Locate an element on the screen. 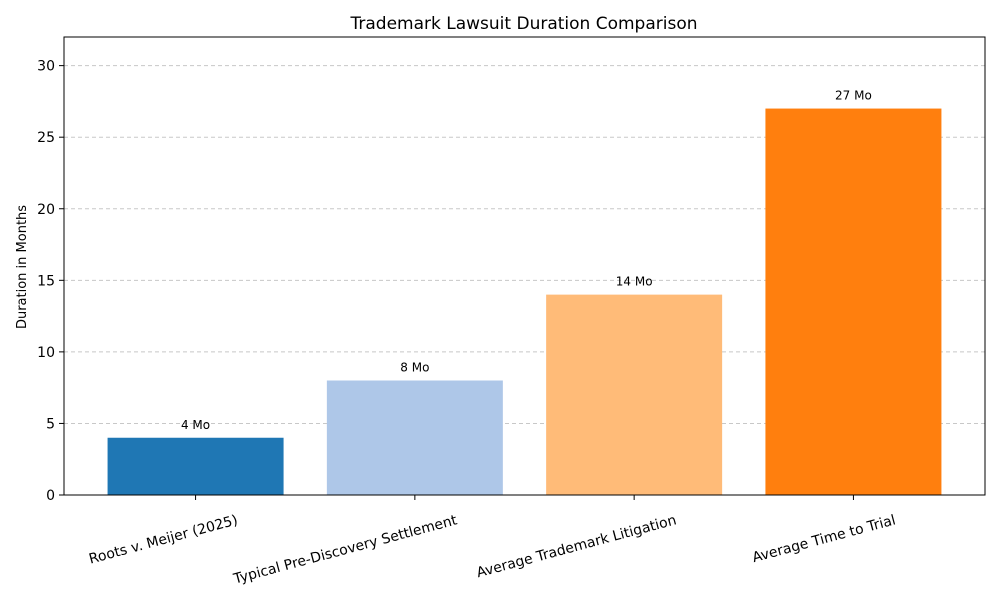 The width and height of the screenshot is (1000, 600). x-tick-label: Average Trademark Litigation is located at coordinates (576, 546).